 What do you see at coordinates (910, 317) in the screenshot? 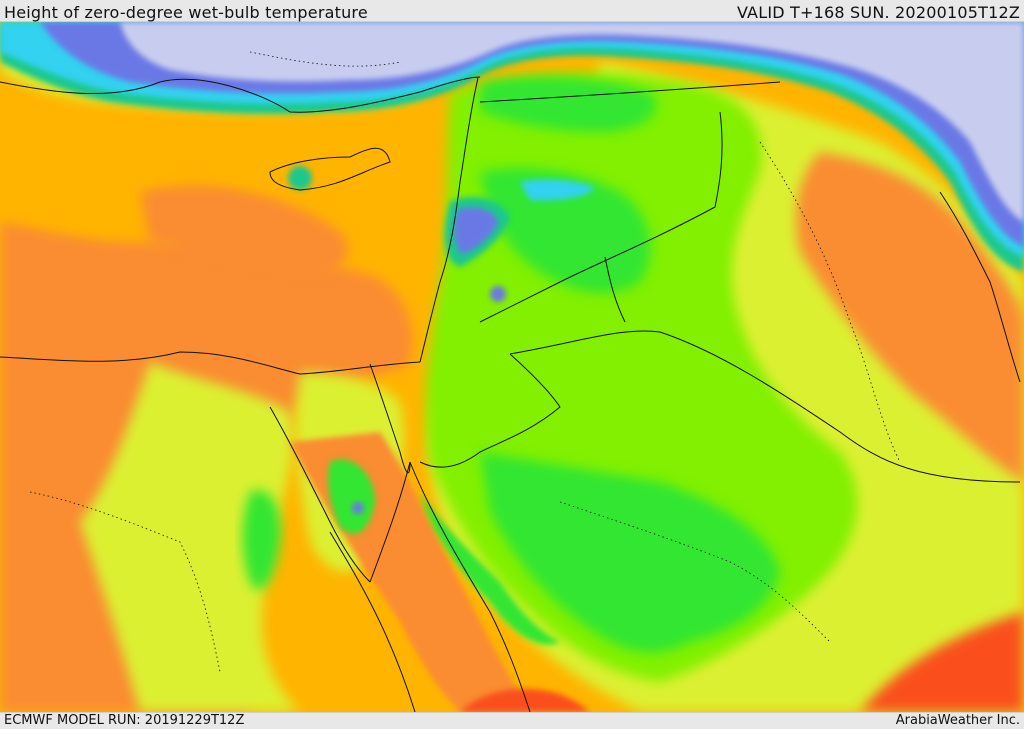
I see `field-orange-iran` at bounding box center [910, 317].